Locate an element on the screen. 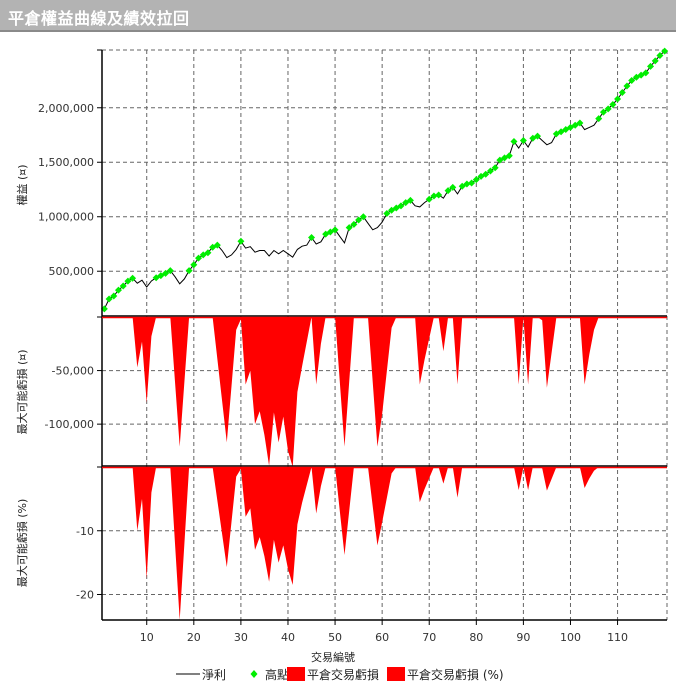 Image resolution: width=676 pixels, height=687 pixels. x-tick-label: 20 is located at coordinates (194, 637).